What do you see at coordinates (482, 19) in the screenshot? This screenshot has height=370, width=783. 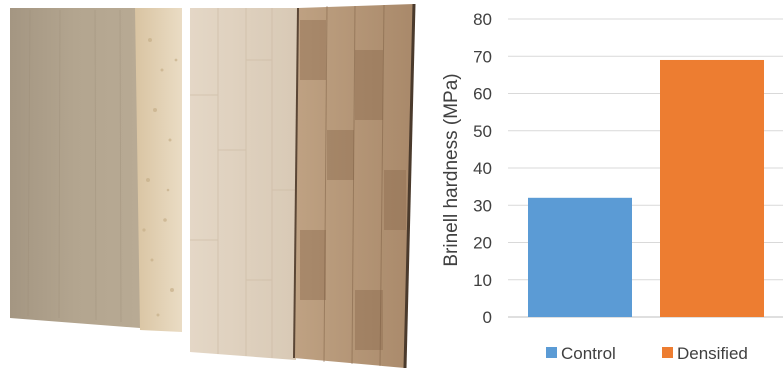 I see `y-tick-label: 80` at bounding box center [482, 19].